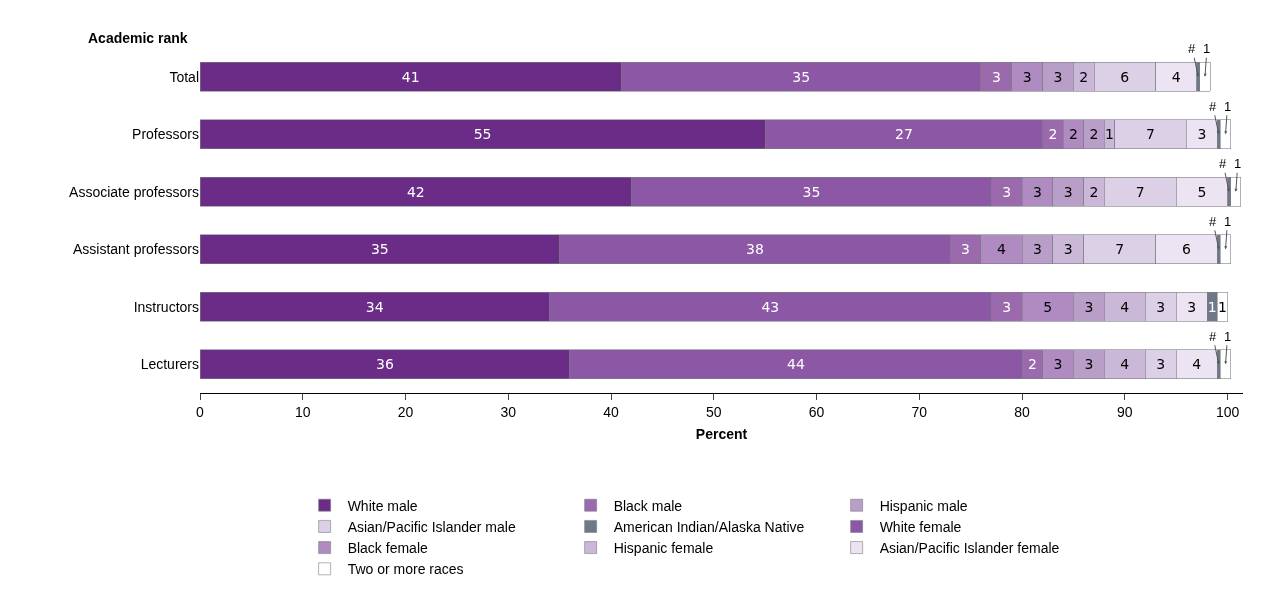 The width and height of the screenshot is (1263, 597). Describe the element at coordinates (165, 134) in the screenshot. I see `y-tick-label: Professors` at that location.